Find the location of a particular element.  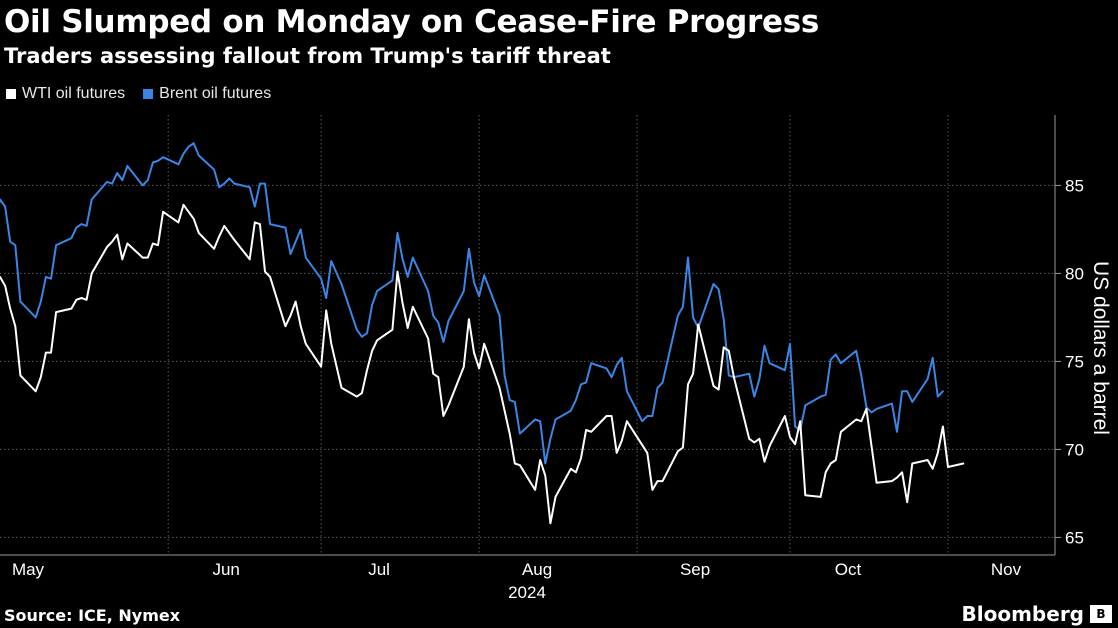

legend-swatch-wti is located at coordinates (11, 94).